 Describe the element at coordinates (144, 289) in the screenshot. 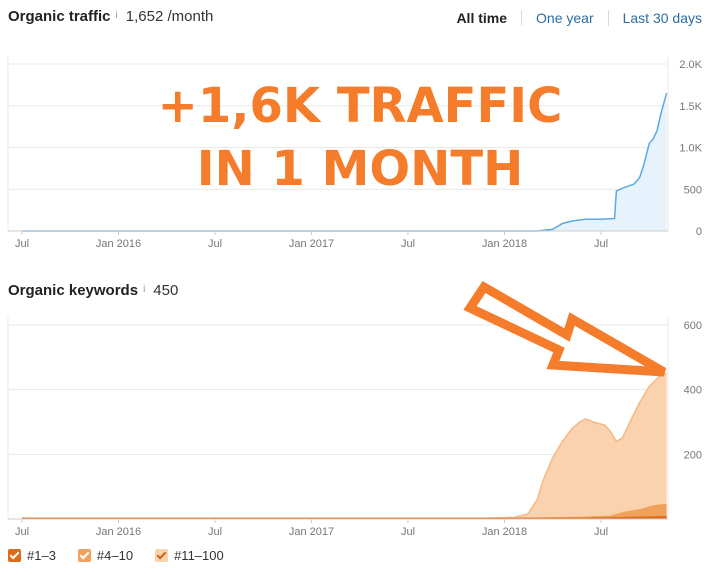

I see `keywords-info-icon: i` at that location.